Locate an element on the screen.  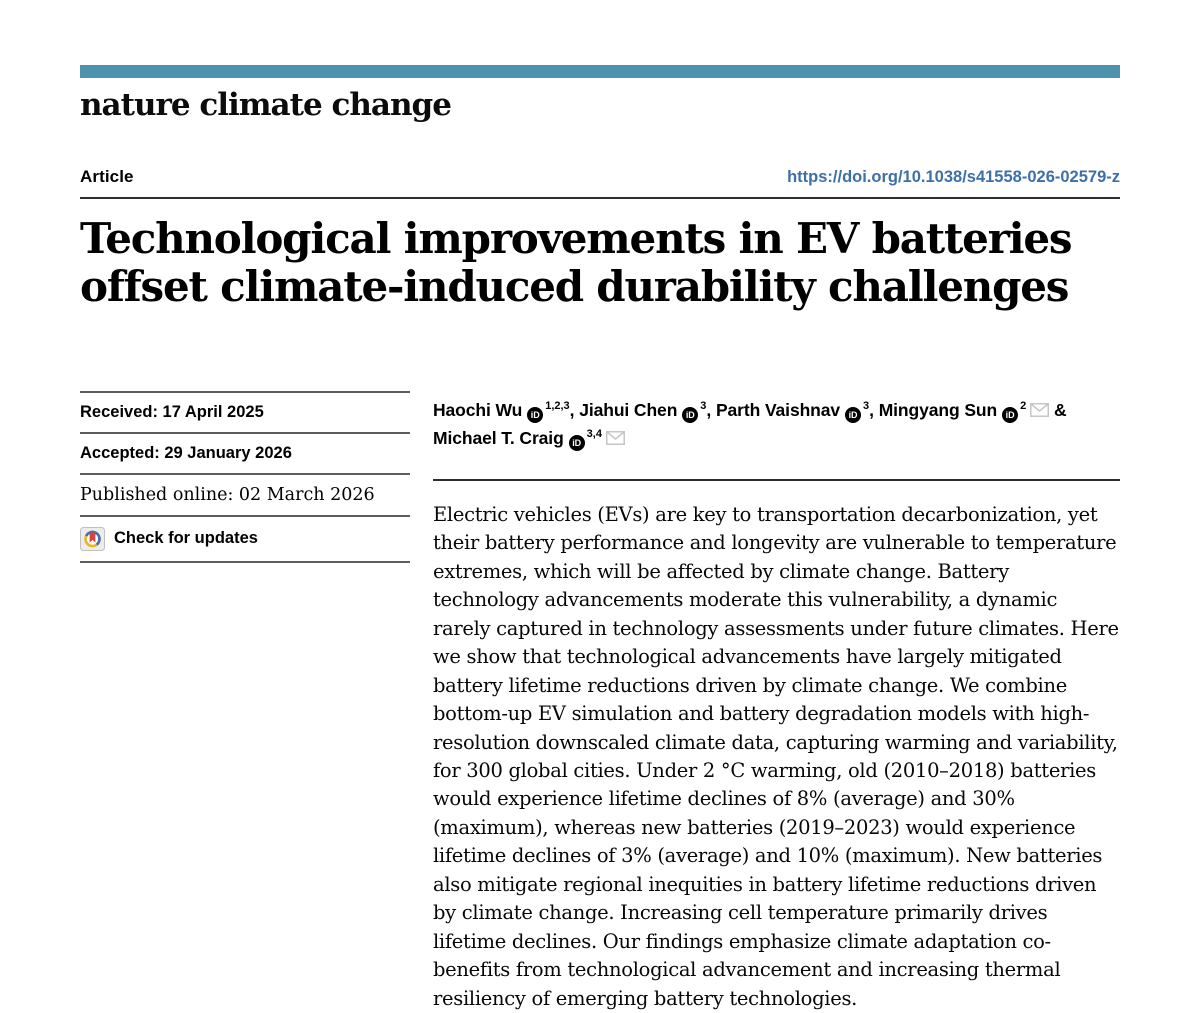
author-affiliation-sup: 3,4 is located at coordinates (594, 433).